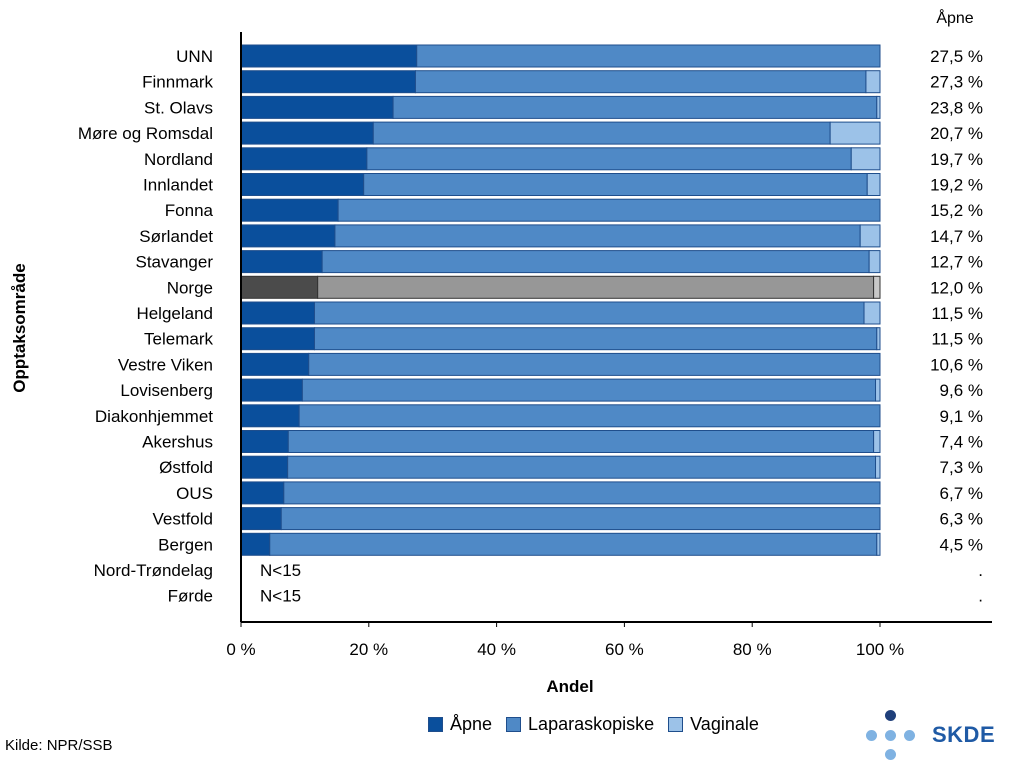 The width and height of the screenshot is (1026, 770). What do you see at coordinates (961, 467) in the screenshot?
I see `right-value-label: 7,3 %` at bounding box center [961, 467].